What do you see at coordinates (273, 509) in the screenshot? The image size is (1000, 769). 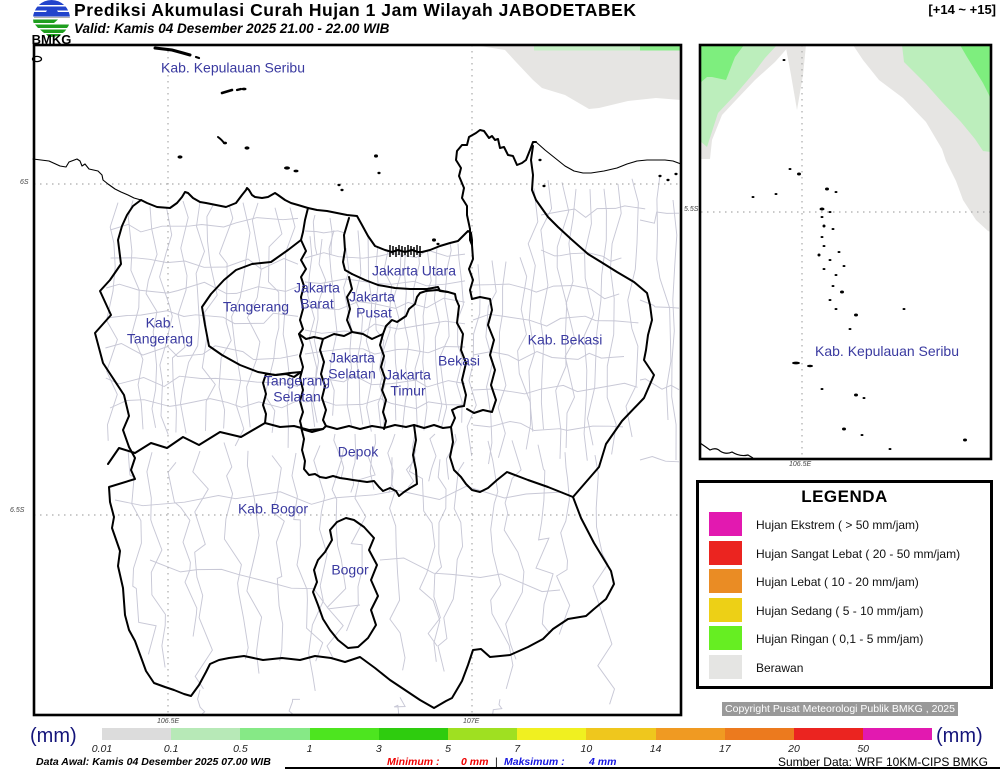 I see `svg-text: Kab. Bogor` at bounding box center [273, 509].